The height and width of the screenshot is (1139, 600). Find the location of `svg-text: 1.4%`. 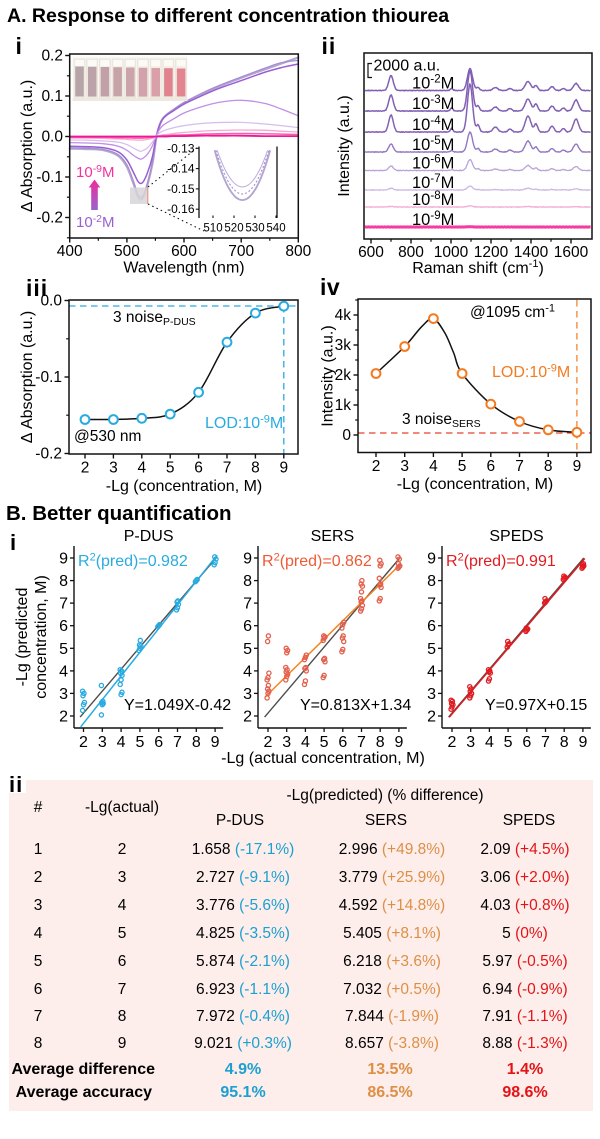

svg-text: 1.4% is located at coordinates (525, 1069).